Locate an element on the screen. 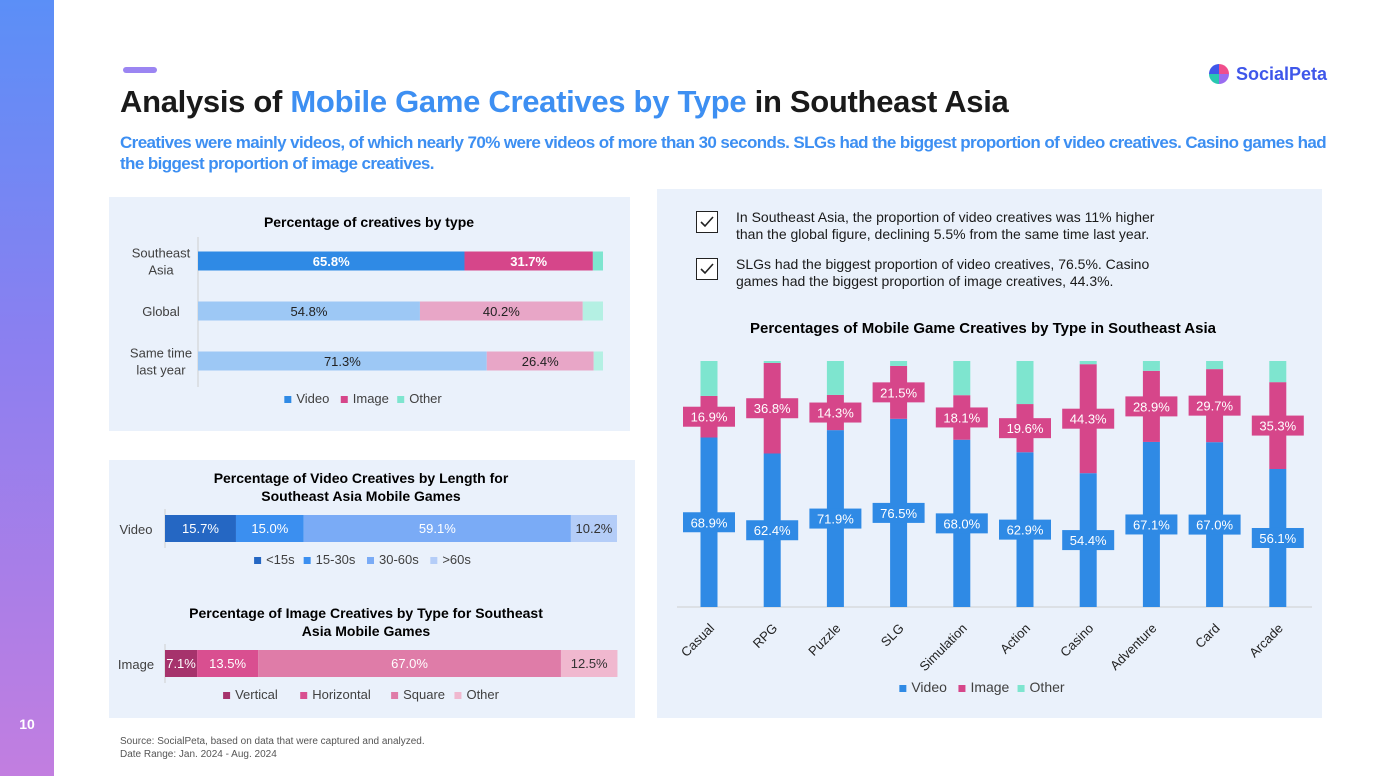 The height and width of the screenshot is (776, 1380). data-label: 71.9% is located at coordinates (835, 519).